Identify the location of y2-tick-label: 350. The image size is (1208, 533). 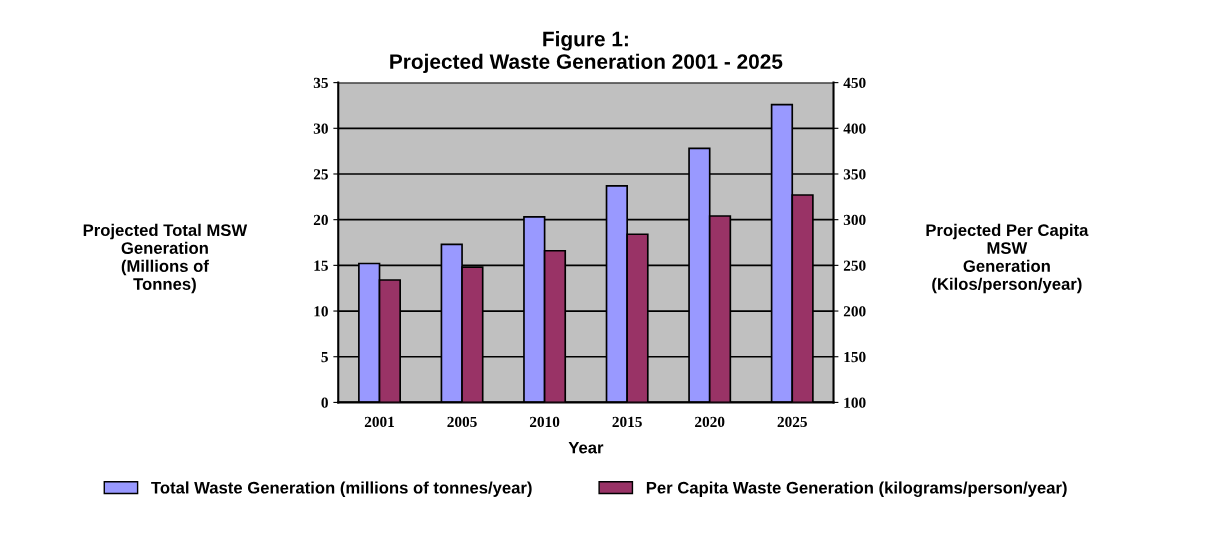
(854, 174).